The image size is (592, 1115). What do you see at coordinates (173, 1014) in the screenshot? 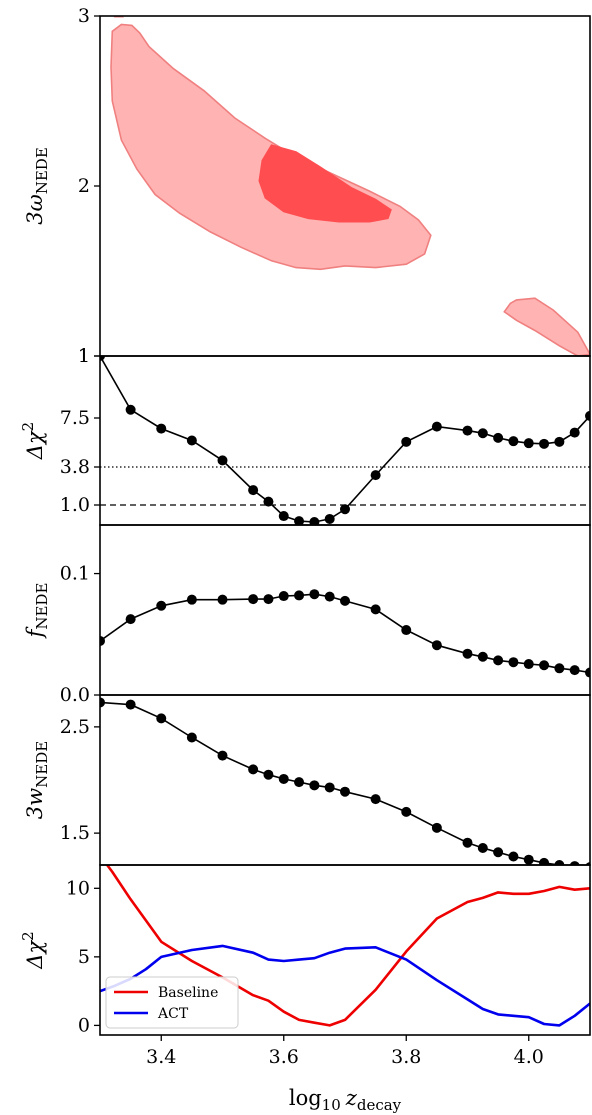
I see `legend-label-act: ACT` at bounding box center [173, 1014].